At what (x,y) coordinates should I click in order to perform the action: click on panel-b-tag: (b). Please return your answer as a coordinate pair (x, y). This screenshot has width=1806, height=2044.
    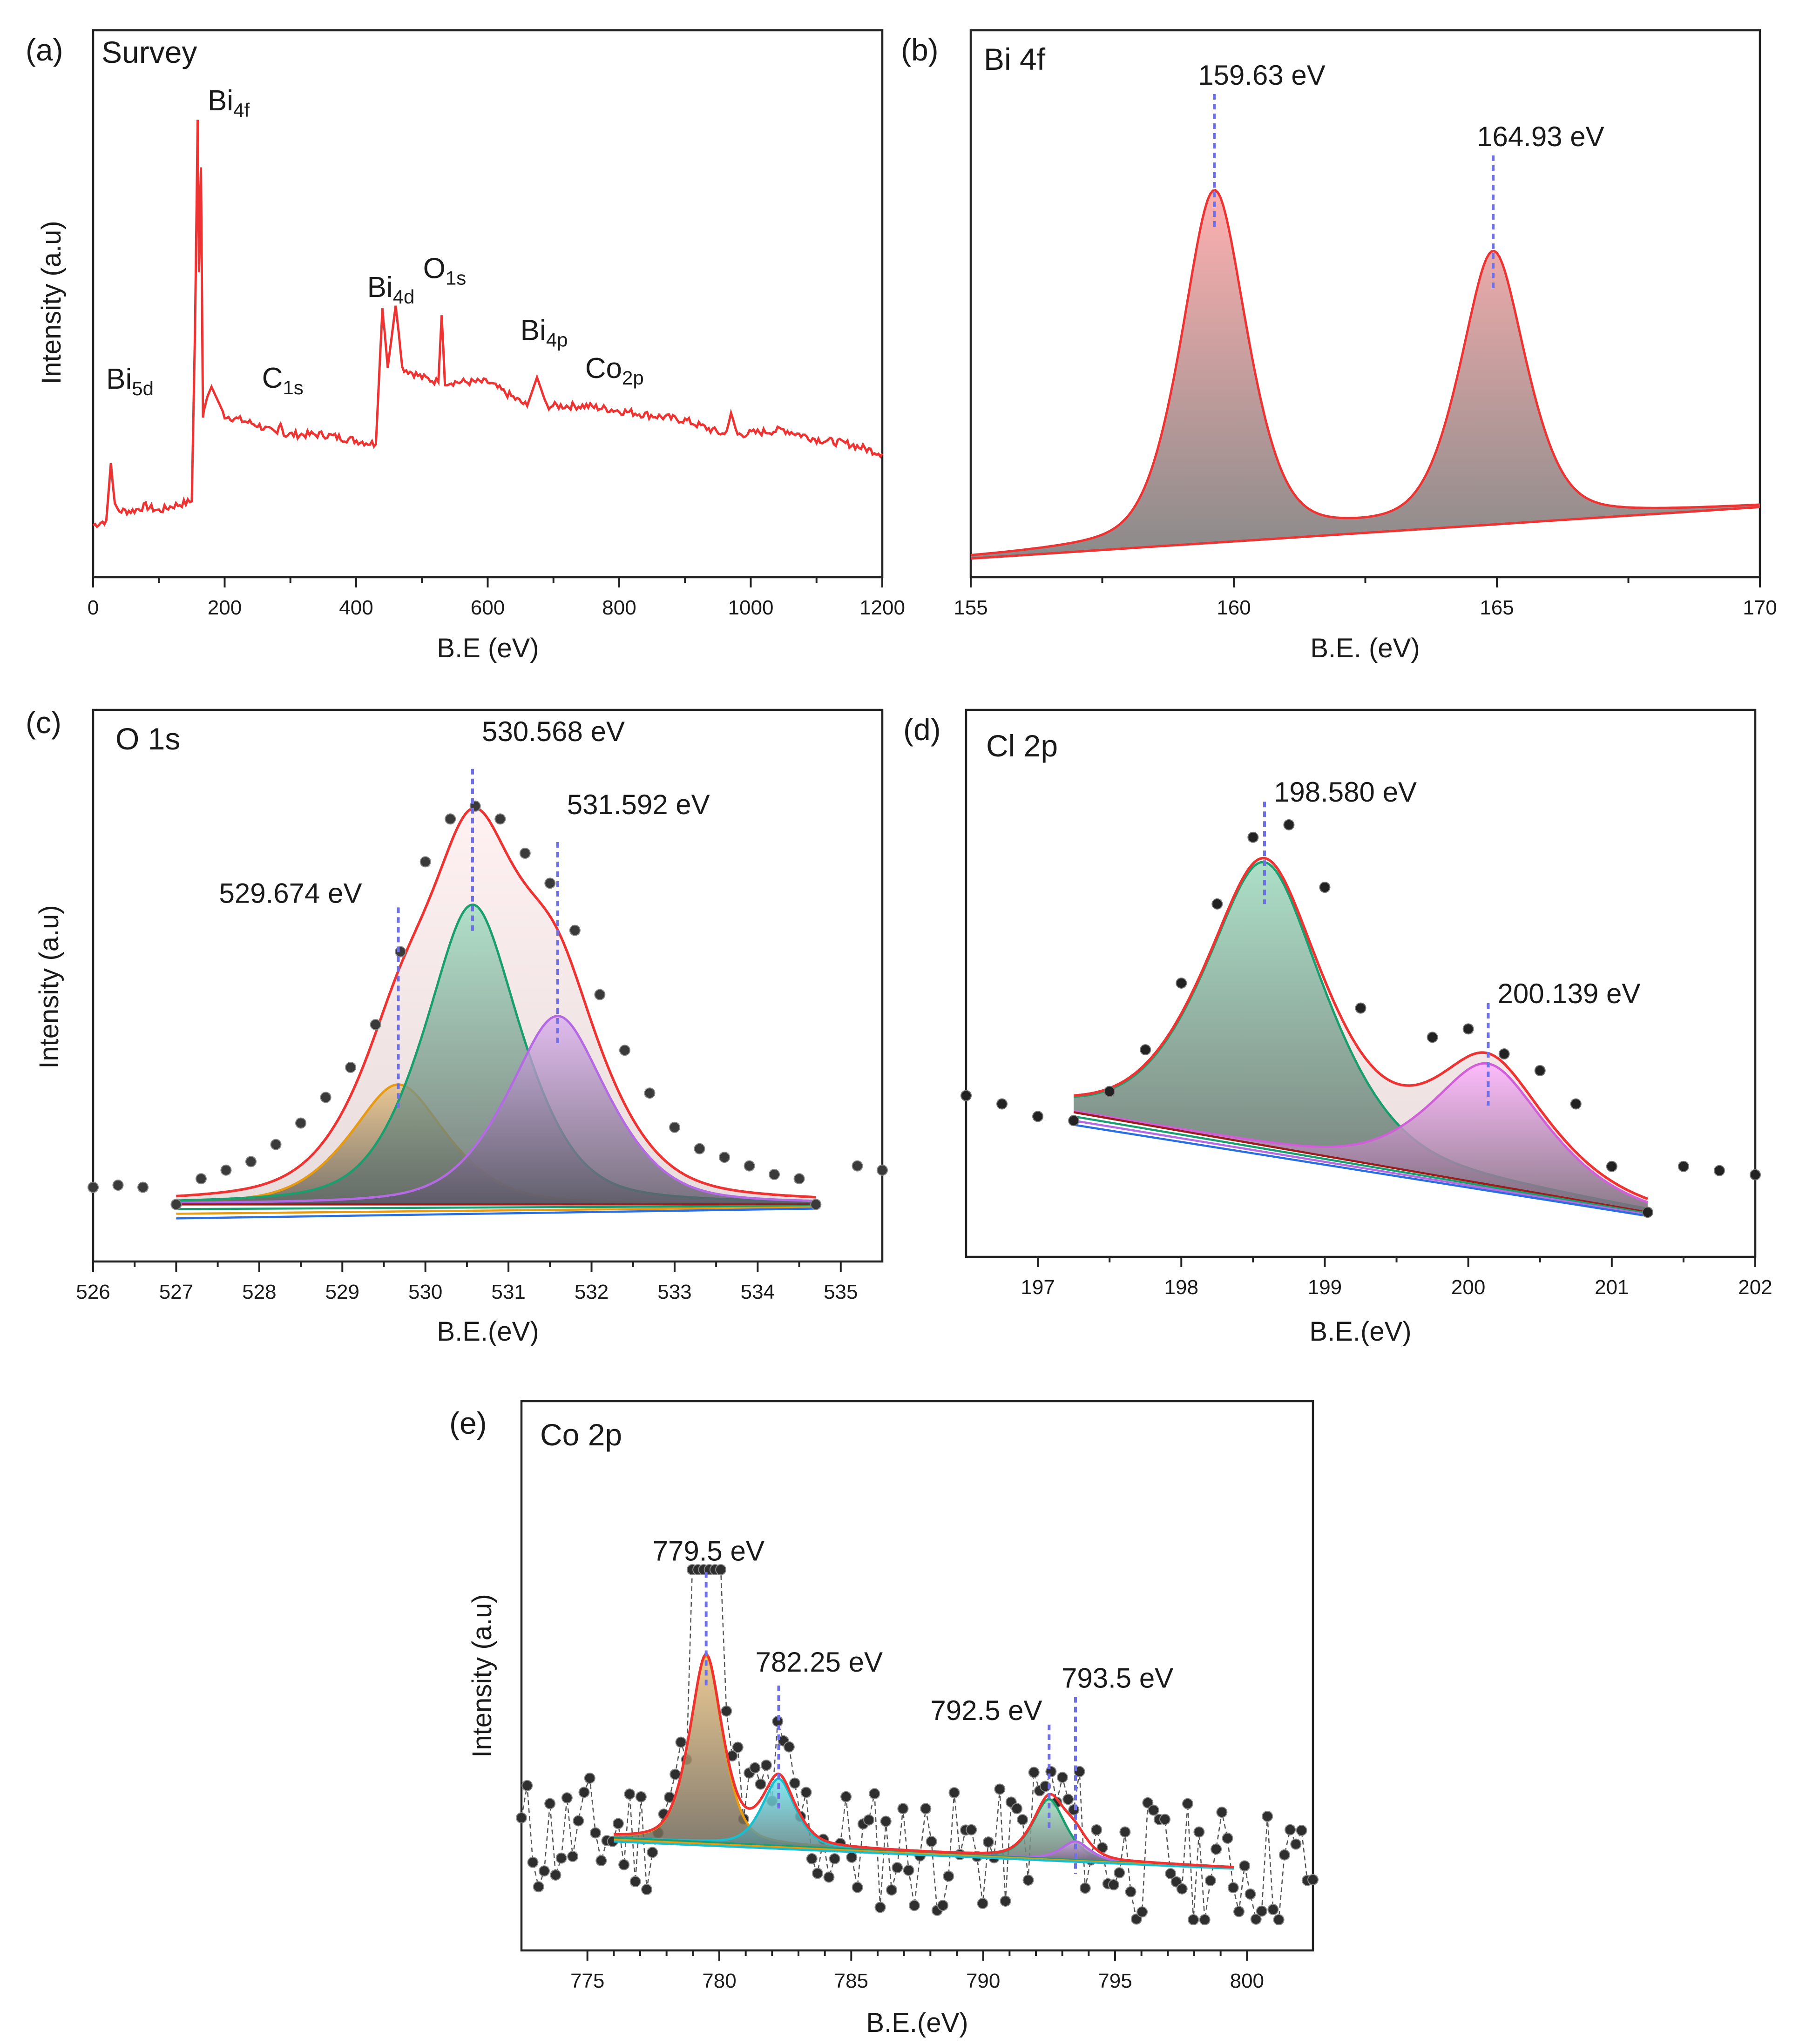
    Looking at the image, I should click on (920, 50).